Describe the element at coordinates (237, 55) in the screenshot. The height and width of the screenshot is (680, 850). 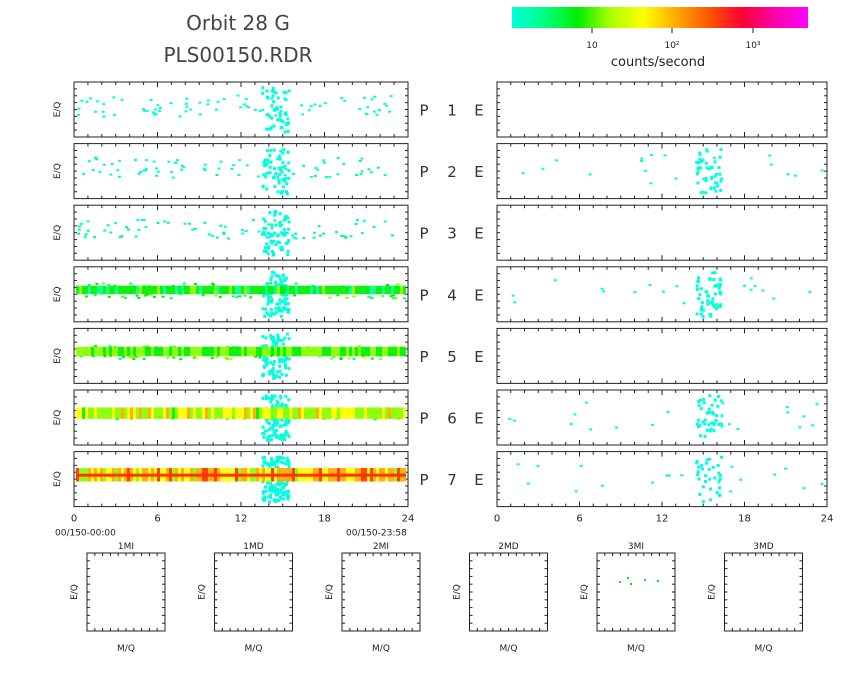
I see `title-file: PLS00150.RDR` at that location.